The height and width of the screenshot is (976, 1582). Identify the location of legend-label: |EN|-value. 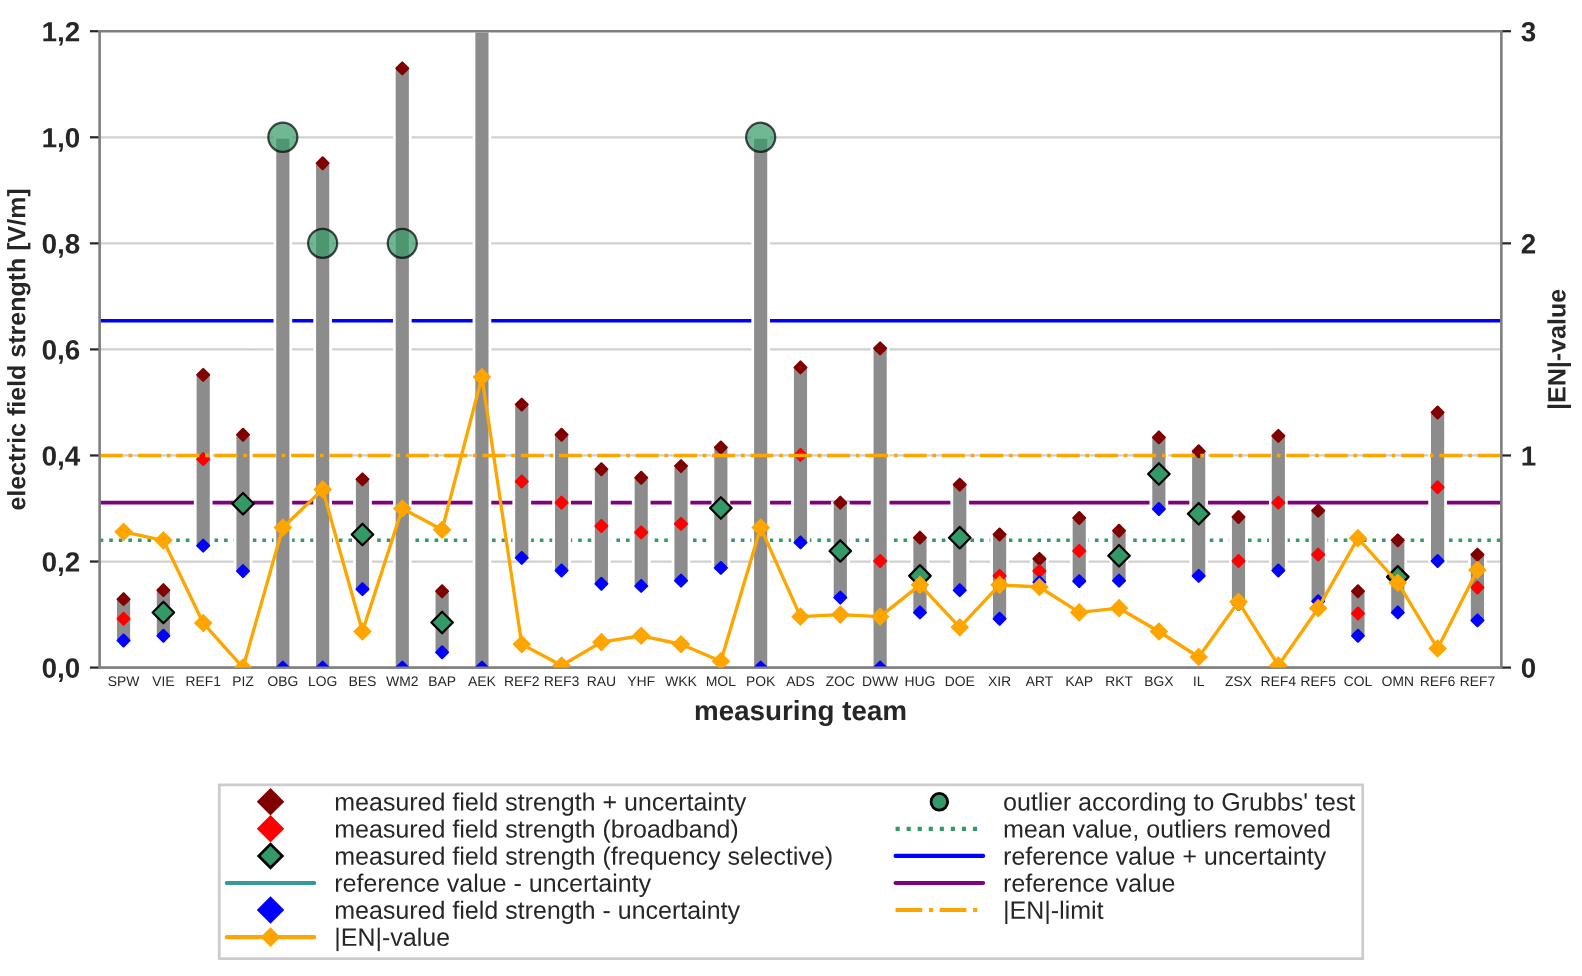
(392, 939).